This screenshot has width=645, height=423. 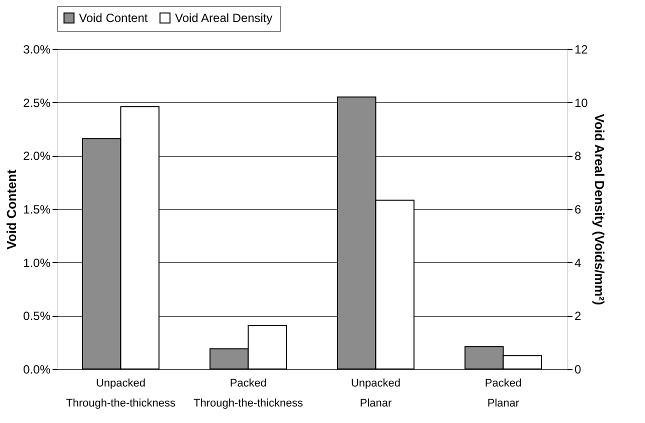 What do you see at coordinates (578, 369) in the screenshot?
I see `y2-tick-label: 0` at bounding box center [578, 369].